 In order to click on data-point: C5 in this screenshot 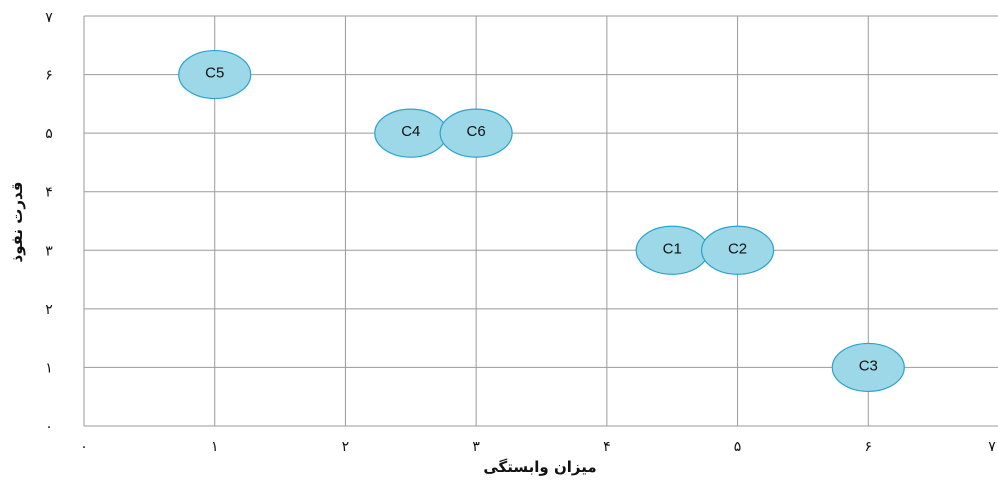, I will do `click(215, 74)`.